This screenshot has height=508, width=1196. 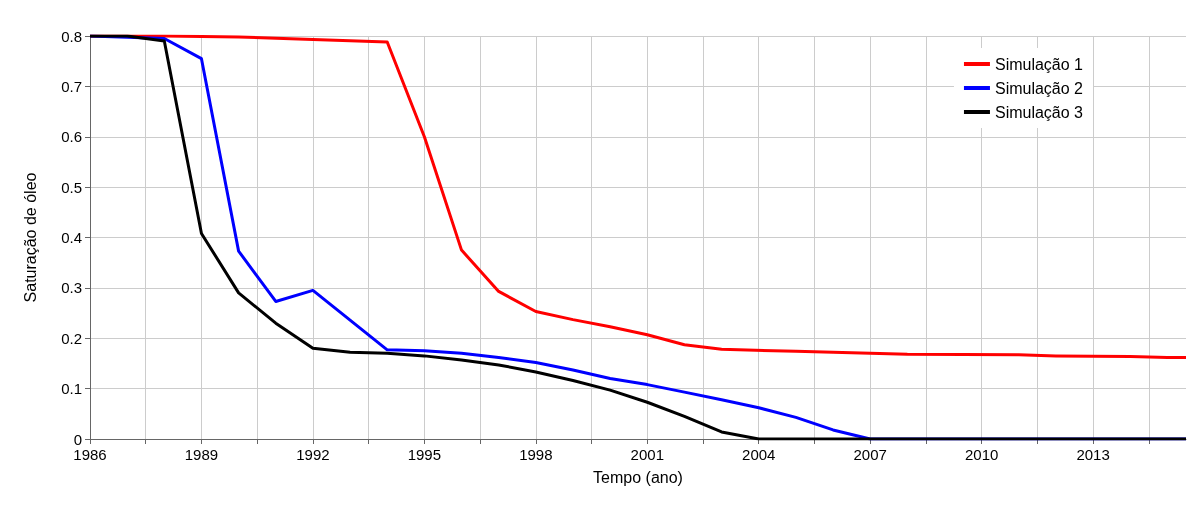 What do you see at coordinates (313, 454) in the screenshot?
I see `x-tick-label: 1992` at bounding box center [313, 454].